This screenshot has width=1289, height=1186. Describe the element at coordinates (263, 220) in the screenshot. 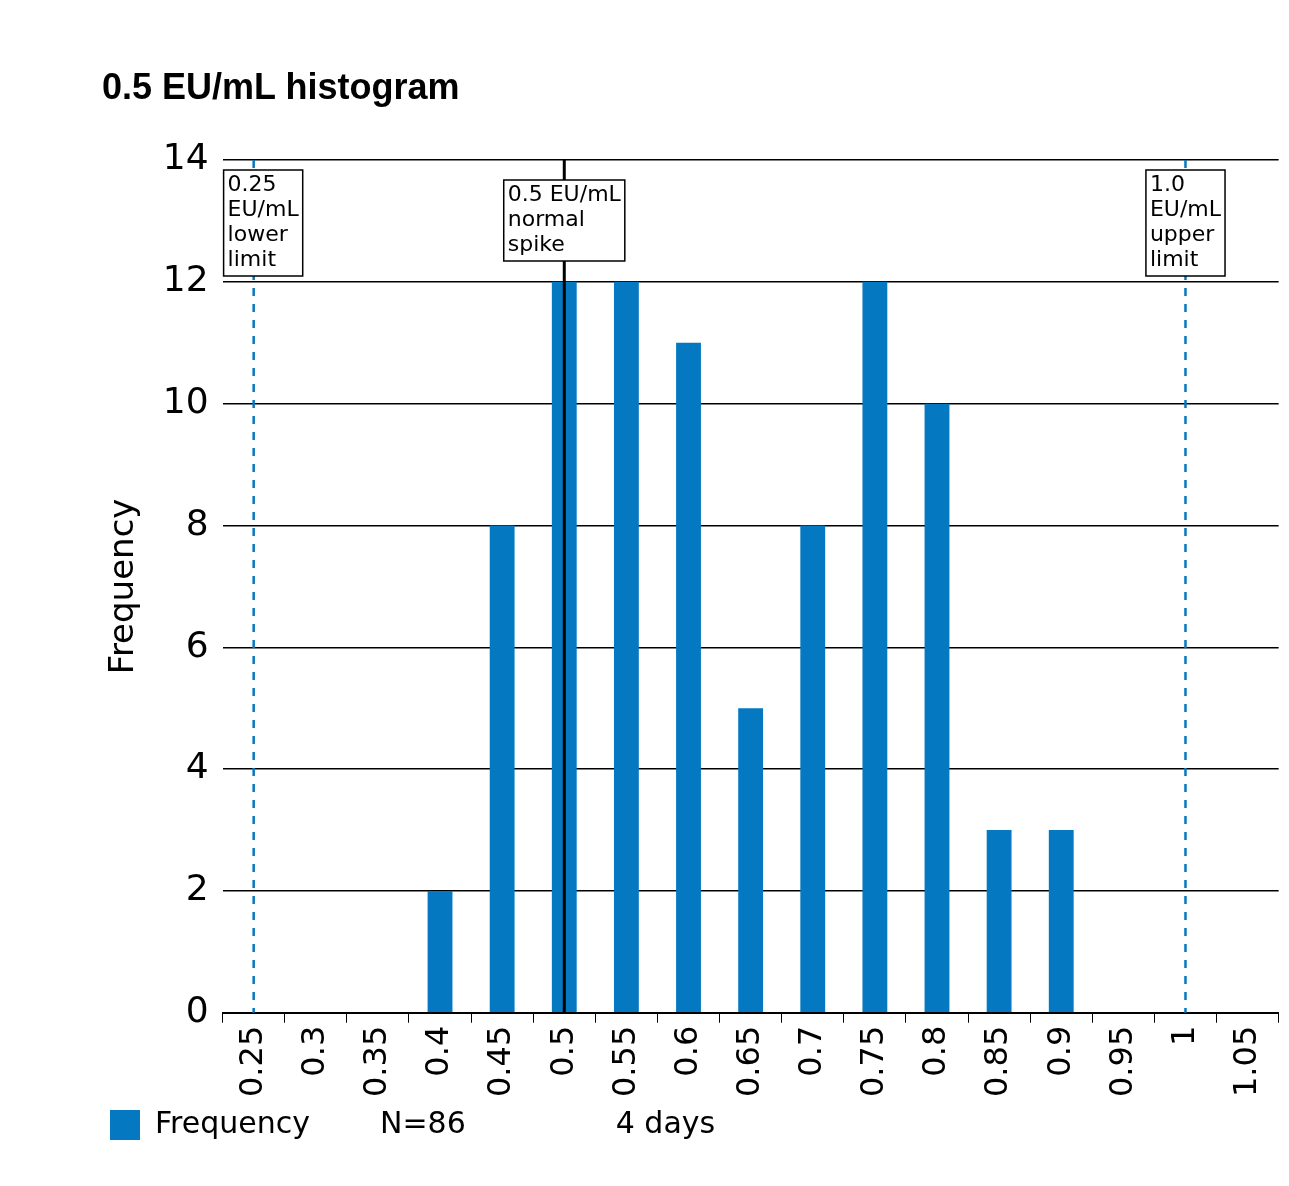

I see `ref-line-label: 0.25 EU/mL lower limit` at that location.